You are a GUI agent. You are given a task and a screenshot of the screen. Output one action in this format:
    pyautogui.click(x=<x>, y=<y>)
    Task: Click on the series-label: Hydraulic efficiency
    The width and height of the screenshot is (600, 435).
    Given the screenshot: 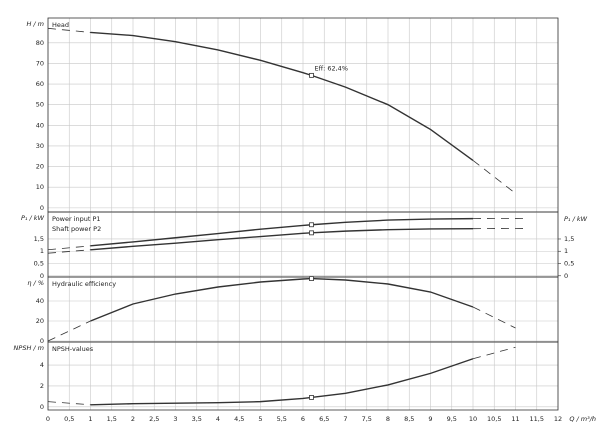 What is the action you would take?
    pyautogui.click(x=84, y=284)
    